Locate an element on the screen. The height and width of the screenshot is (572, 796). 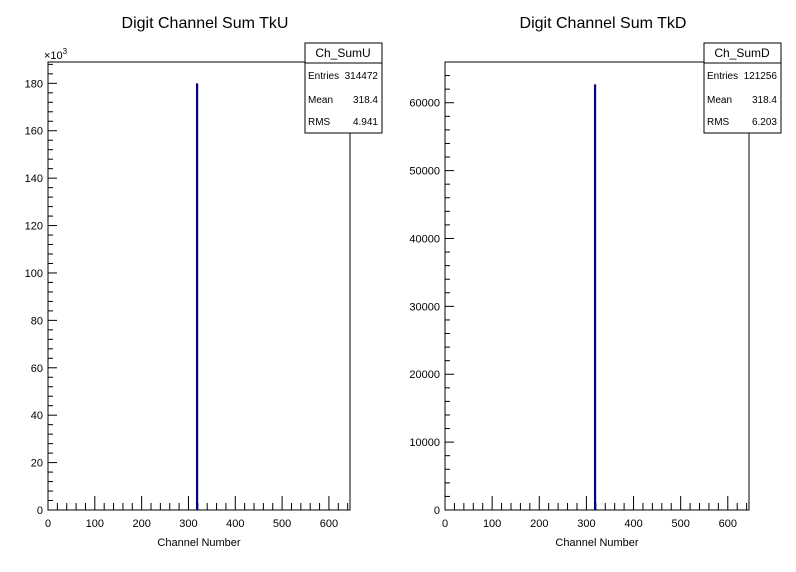
y-tick-label: 30000 is located at coordinates (424, 307).